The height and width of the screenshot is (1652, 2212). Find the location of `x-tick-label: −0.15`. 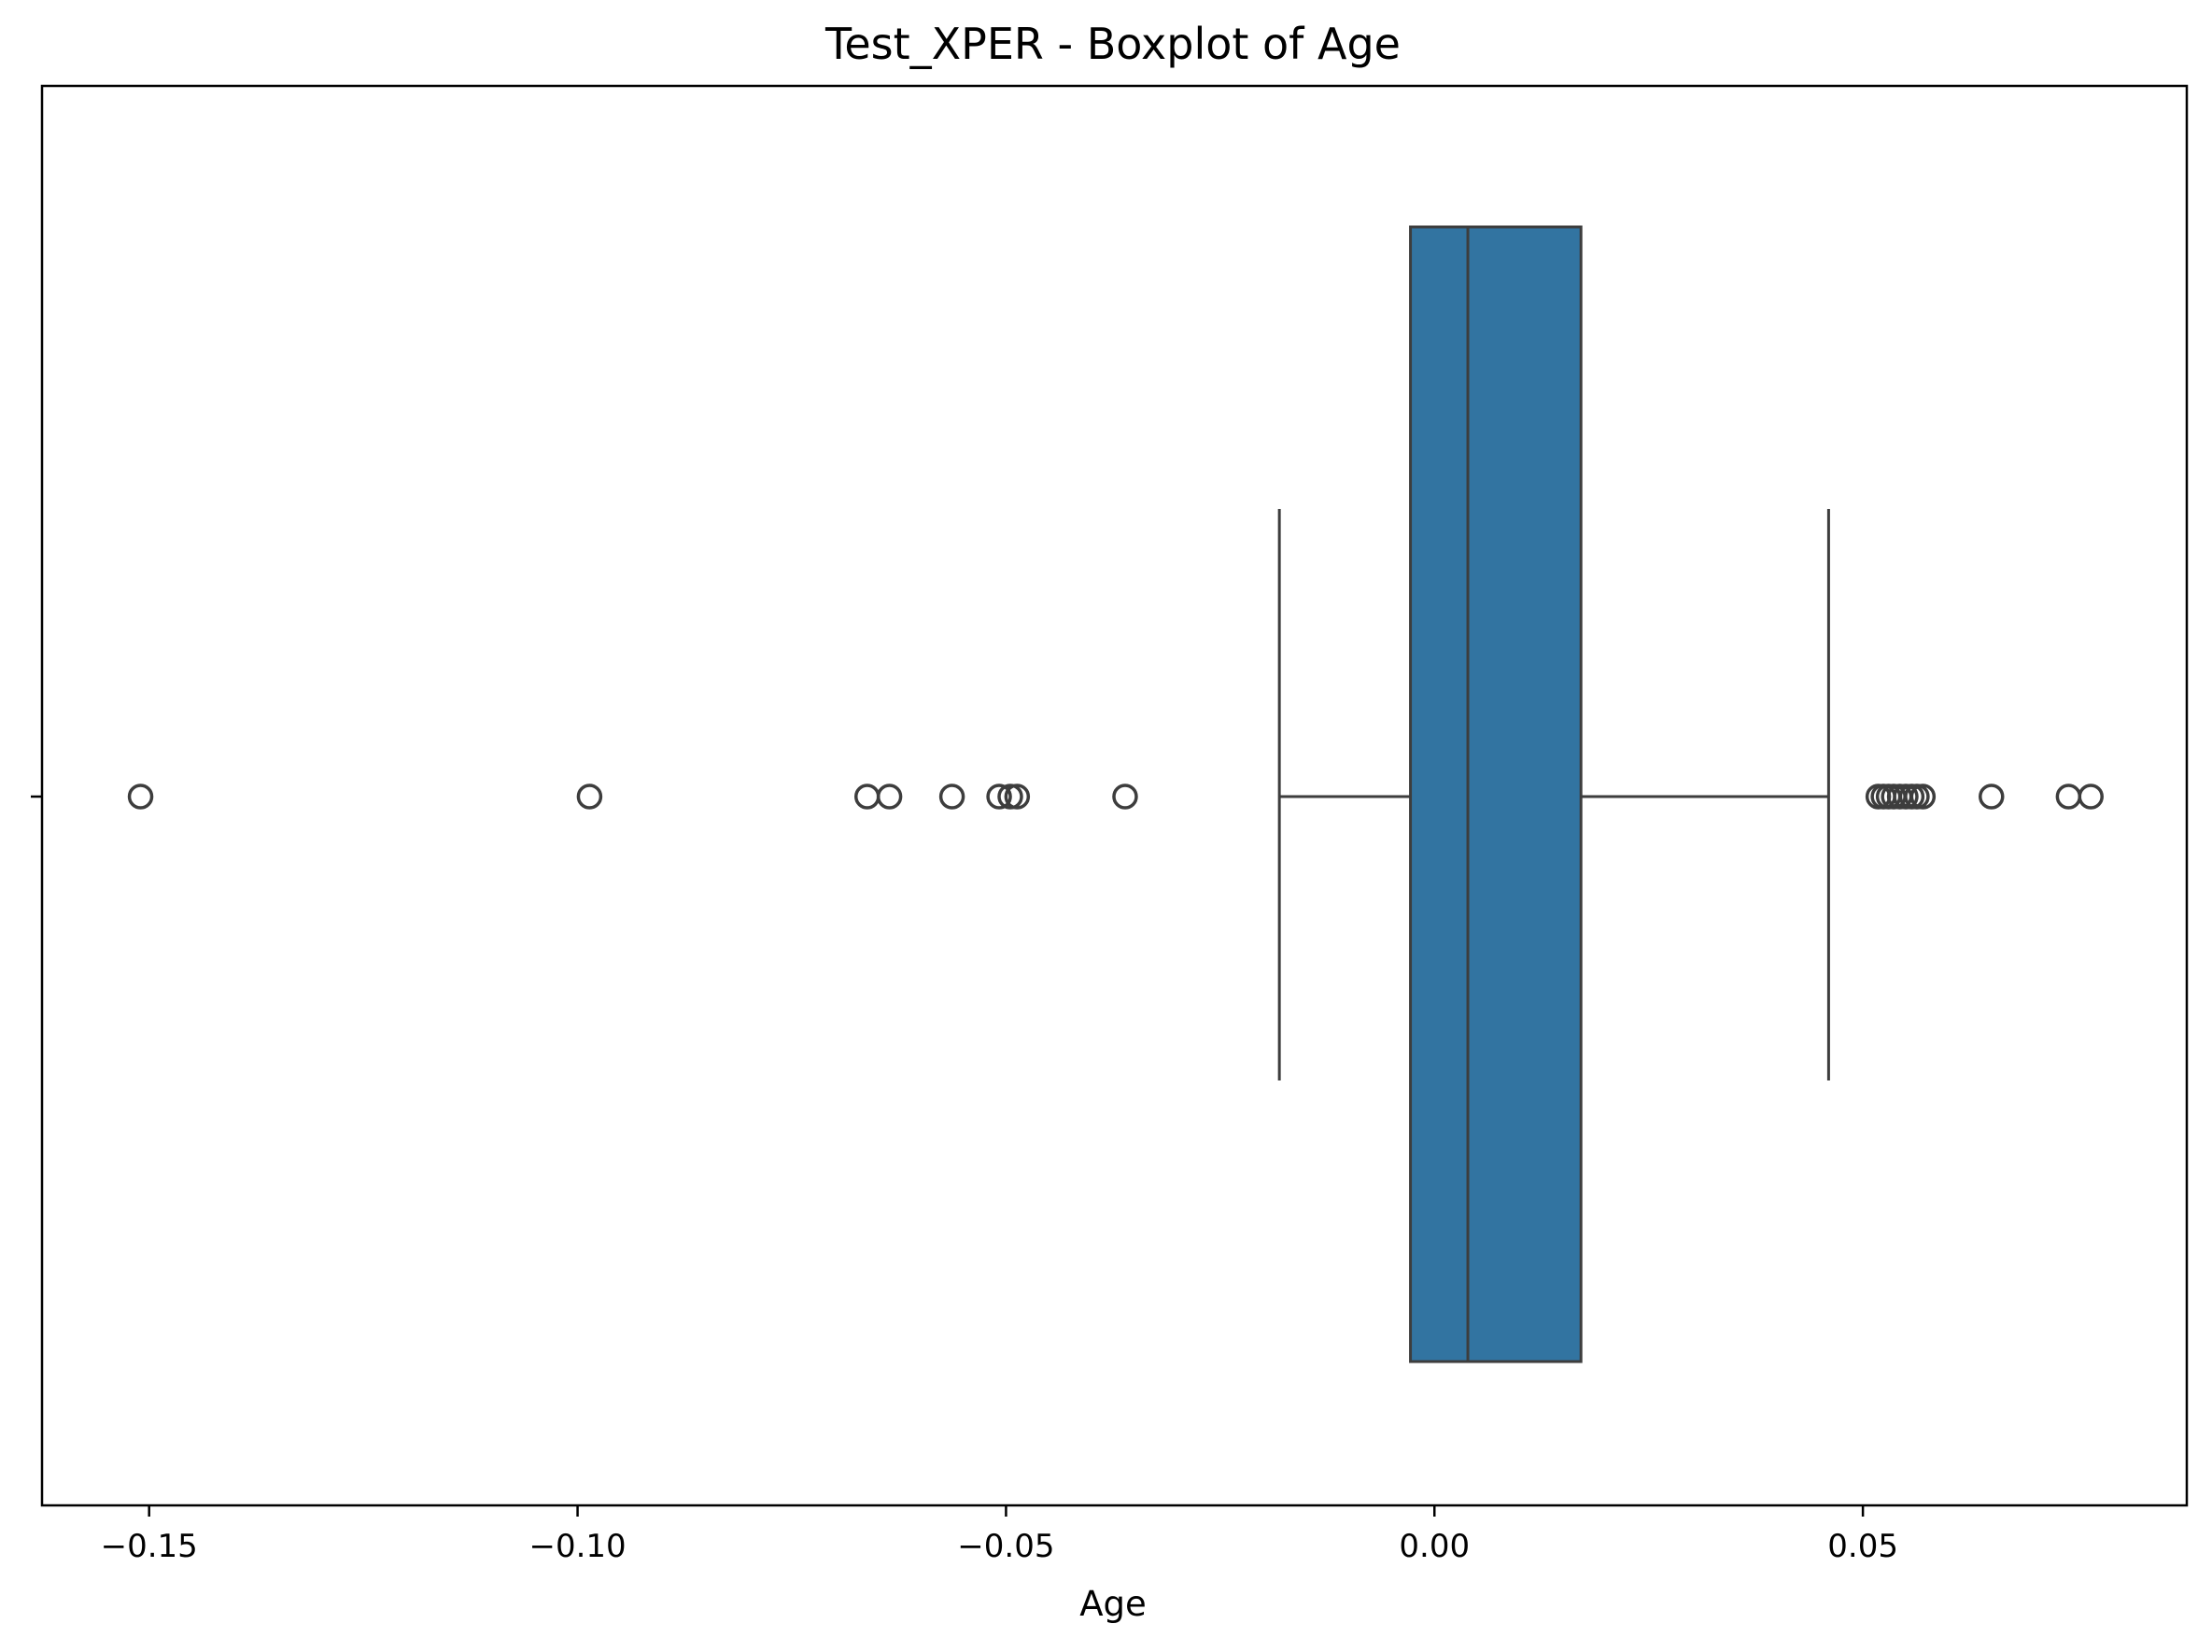

x-tick-label: −0.15 is located at coordinates (149, 1546).